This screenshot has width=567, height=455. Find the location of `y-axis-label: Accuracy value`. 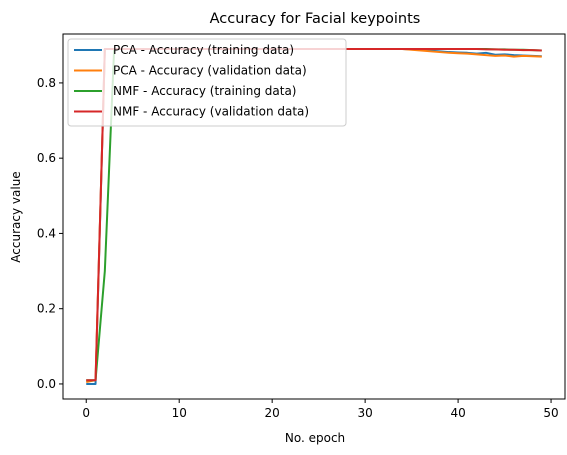

y-axis-label: Accuracy value is located at coordinates (16, 216).